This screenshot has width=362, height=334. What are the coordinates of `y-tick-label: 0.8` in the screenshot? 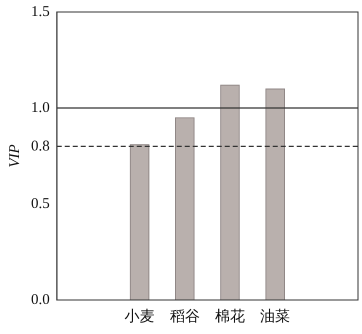 It's located at (40, 146).